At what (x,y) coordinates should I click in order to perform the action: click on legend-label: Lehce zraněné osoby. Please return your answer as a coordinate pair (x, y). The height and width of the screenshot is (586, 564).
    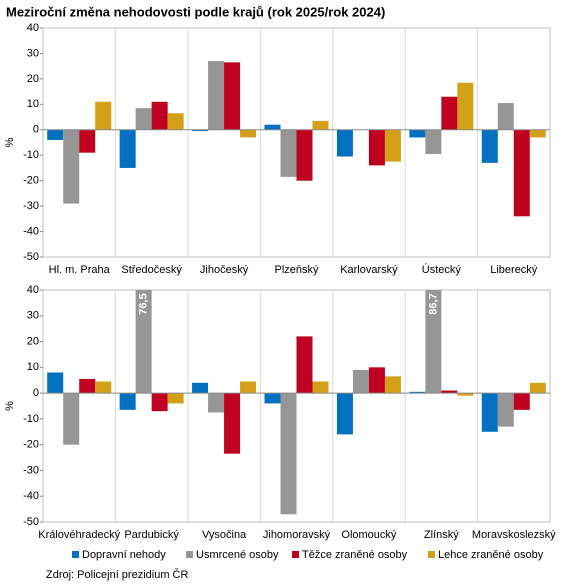
    Looking at the image, I should click on (491, 555).